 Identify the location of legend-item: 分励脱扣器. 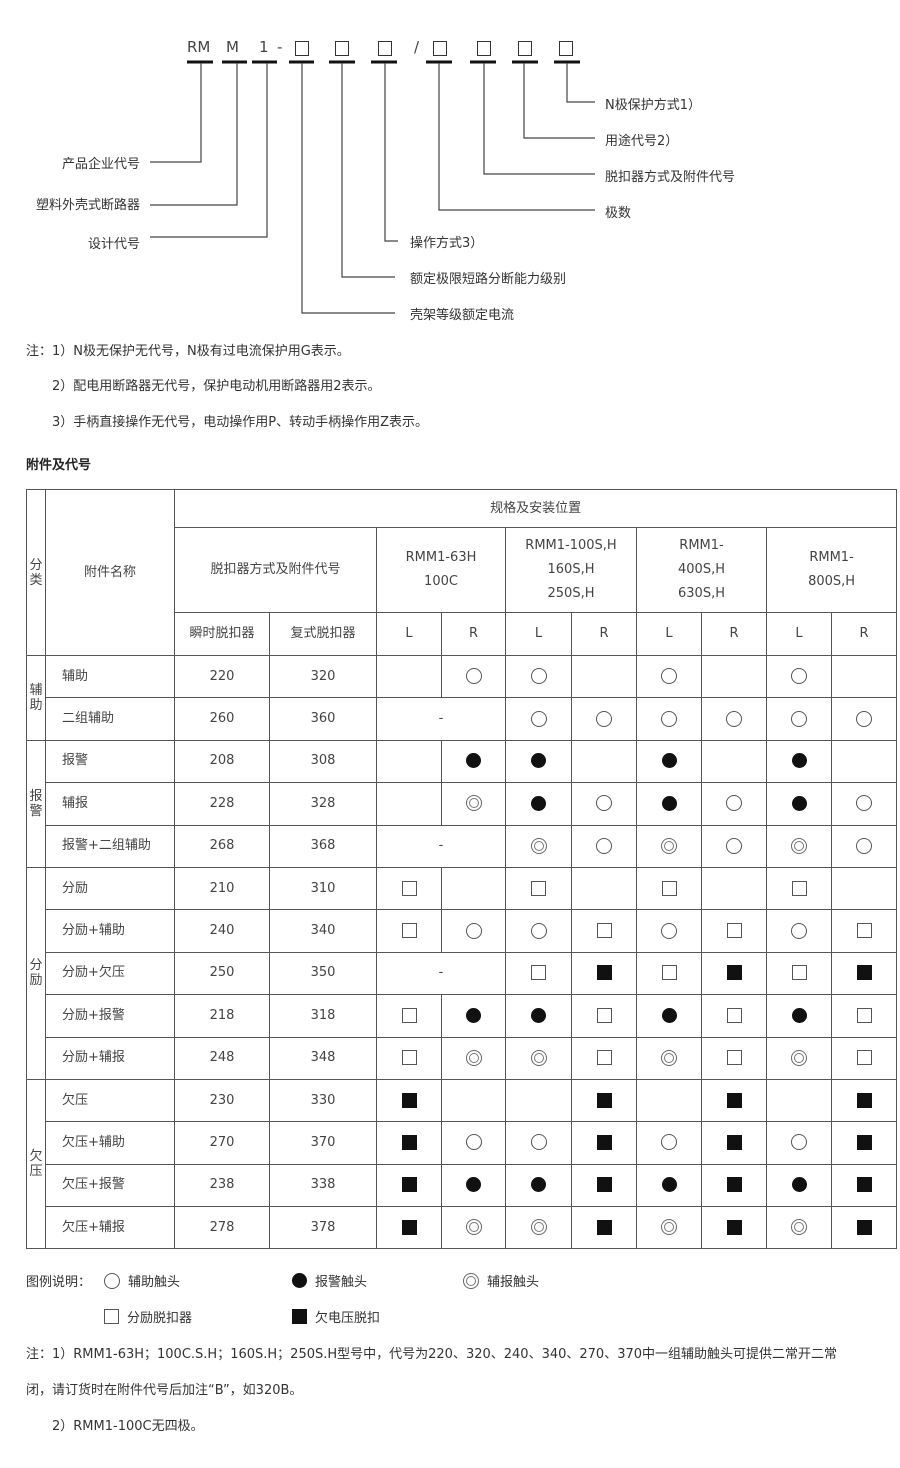
(148, 1316).